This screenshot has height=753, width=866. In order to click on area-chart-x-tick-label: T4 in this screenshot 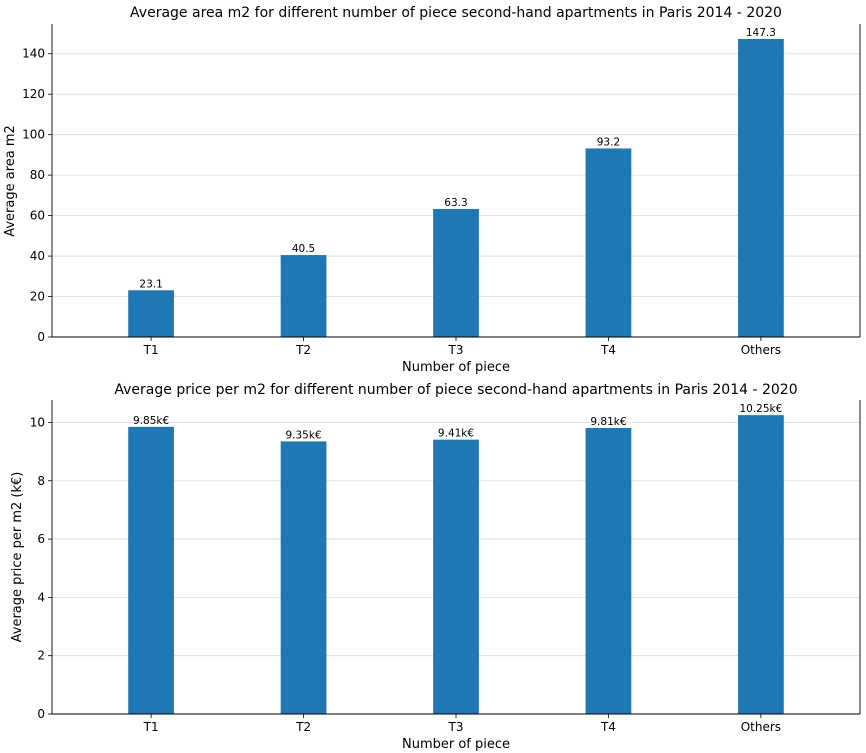, I will do `click(608, 350)`.